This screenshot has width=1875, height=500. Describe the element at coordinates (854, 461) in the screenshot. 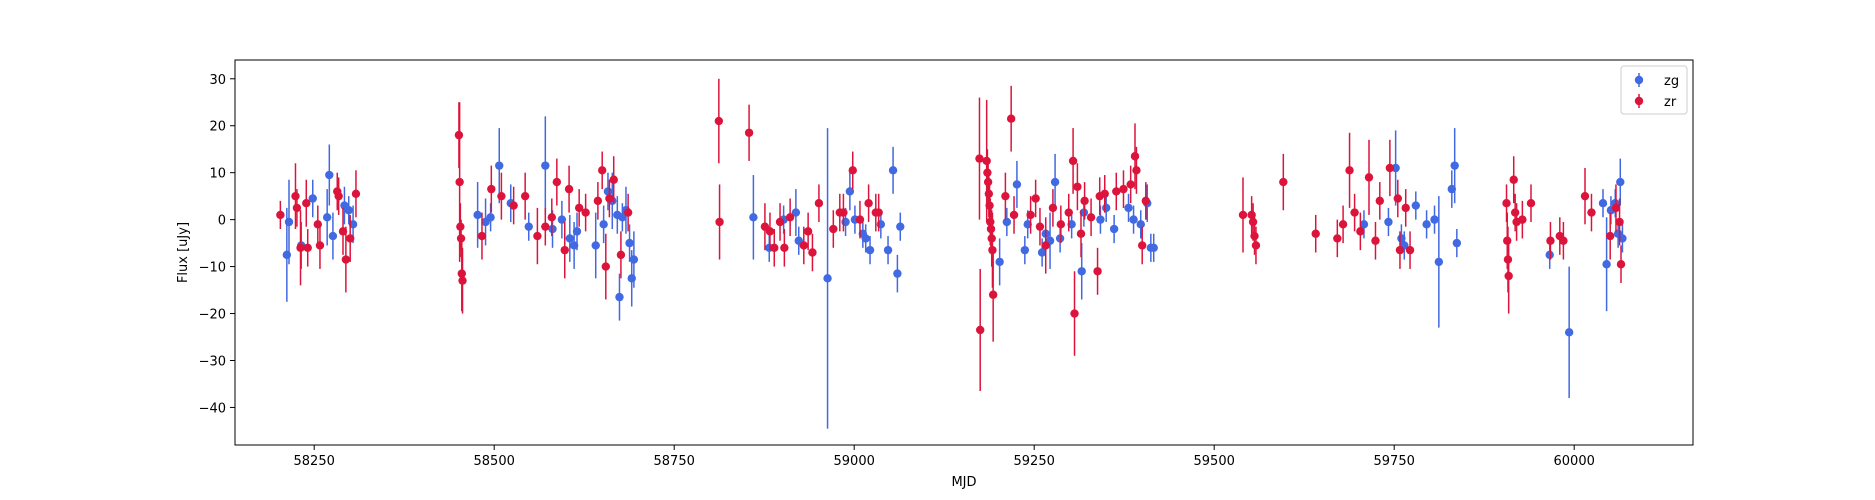

I see `x-tick-label: 59000` at that location.